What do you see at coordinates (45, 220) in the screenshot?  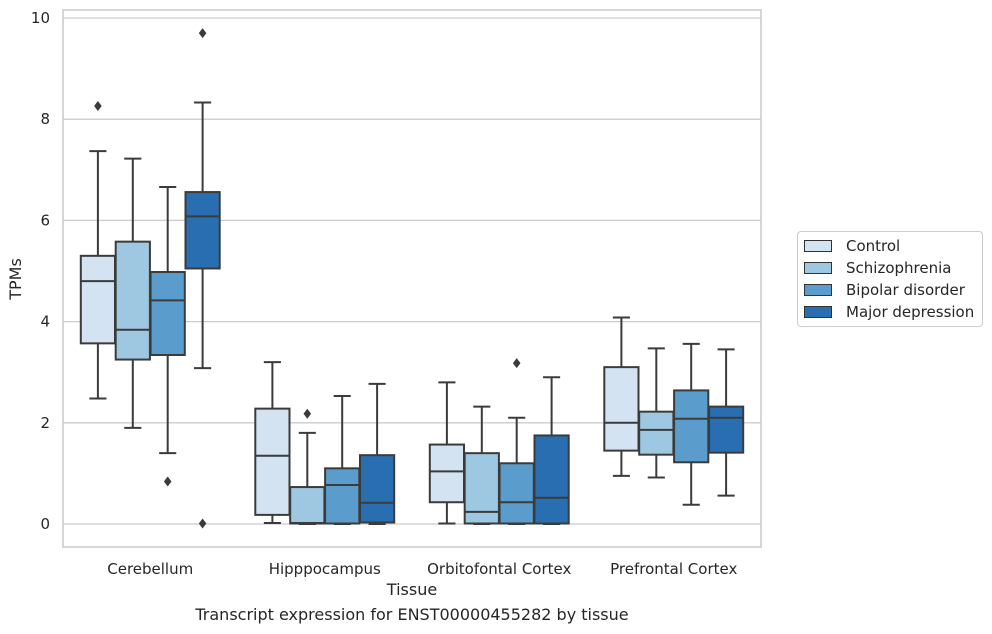 I see `y-tick-label: 6` at bounding box center [45, 220].